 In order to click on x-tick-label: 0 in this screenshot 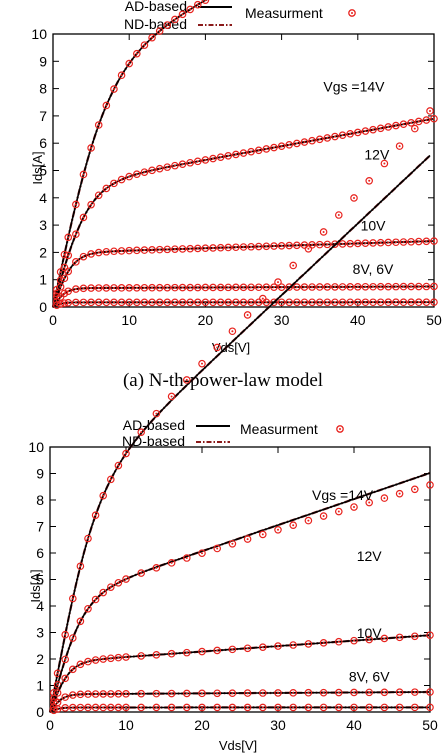, I will do `click(53, 320)`.